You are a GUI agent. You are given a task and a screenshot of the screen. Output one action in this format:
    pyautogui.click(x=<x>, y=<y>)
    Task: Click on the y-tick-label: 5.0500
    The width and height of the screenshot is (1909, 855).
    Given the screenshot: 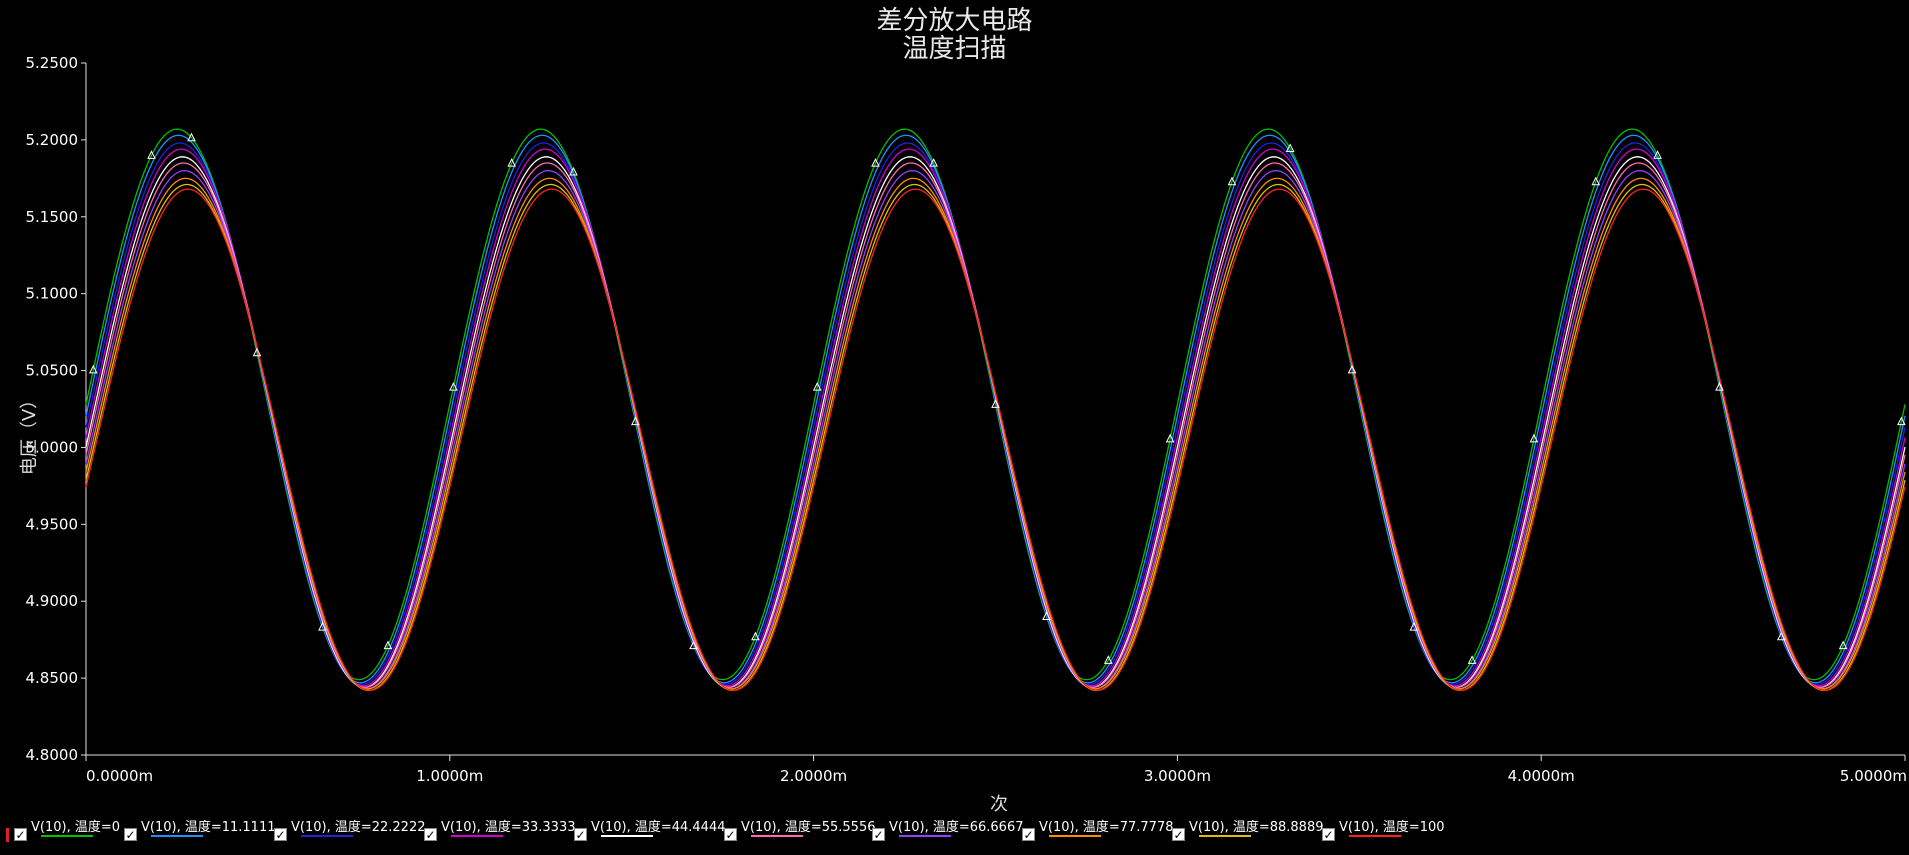 What is the action you would take?
    pyautogui.click(x=52, y=371)
    